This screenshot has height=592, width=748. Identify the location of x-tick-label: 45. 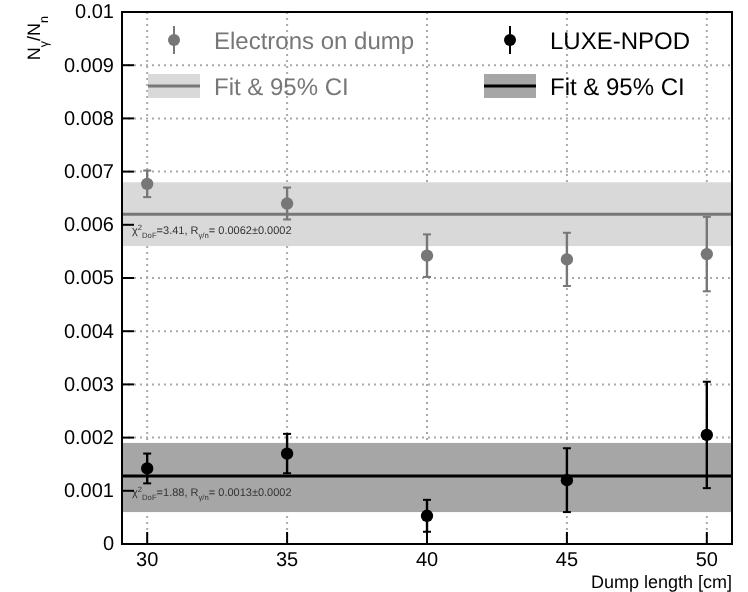
(567, 561).